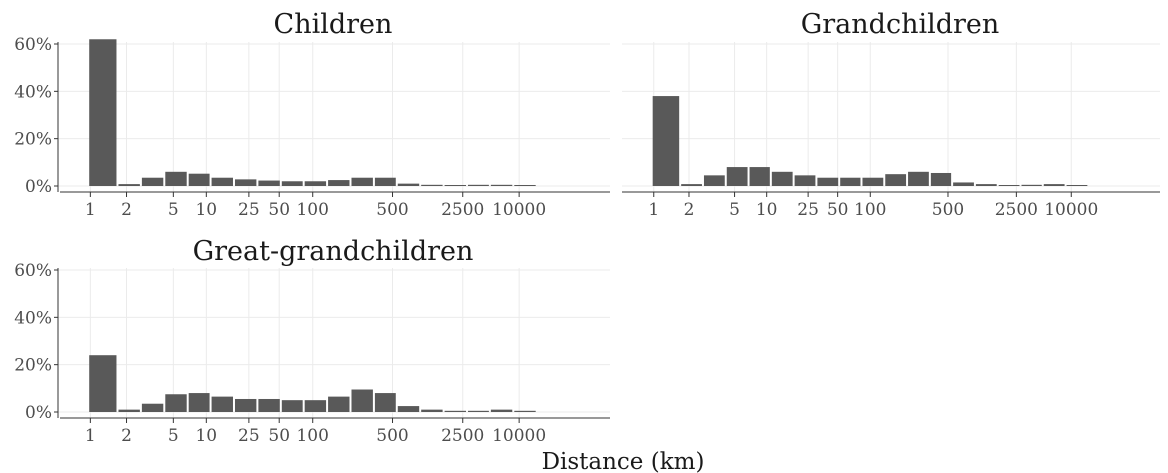 The image size is (1168, 473). Describe the element at coordinates (333, 251) in the screenshot. I see `panel-title: Great-grandchildren` at that location.